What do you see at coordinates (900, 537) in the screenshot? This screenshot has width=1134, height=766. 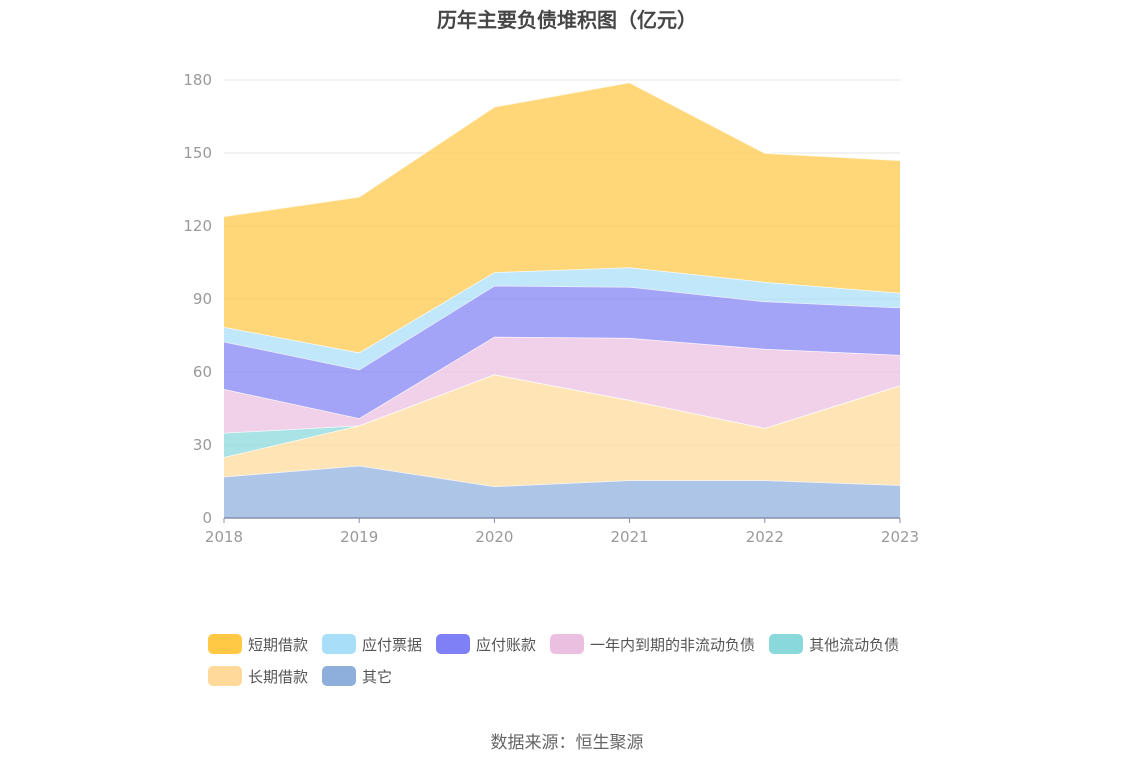 I see `x-tick-label: 2023` at bounding box center [900, 537].